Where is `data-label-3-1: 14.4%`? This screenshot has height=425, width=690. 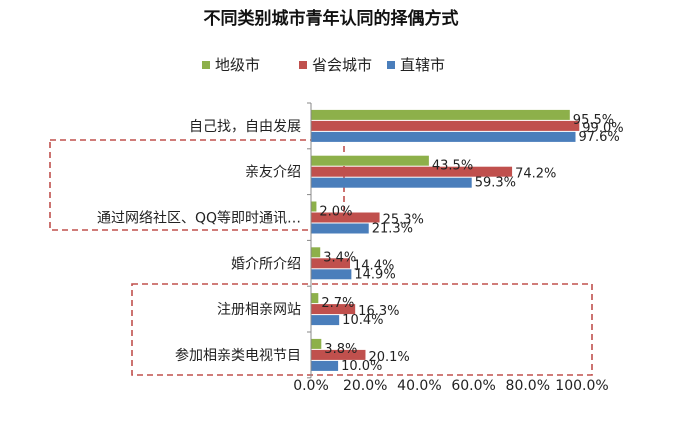
data-label-3-1: 14.4% is located at coordinates (373, 265).